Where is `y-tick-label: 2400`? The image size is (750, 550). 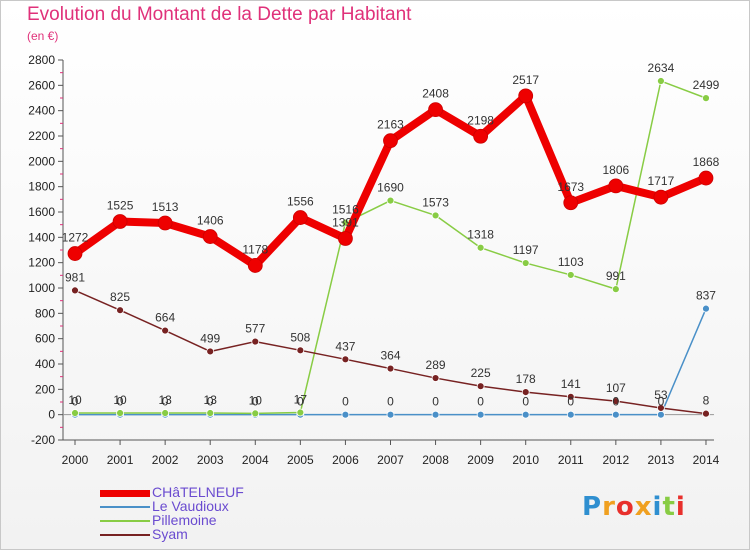 y-tick-label: 2400 is located at coordinates (41, 111).